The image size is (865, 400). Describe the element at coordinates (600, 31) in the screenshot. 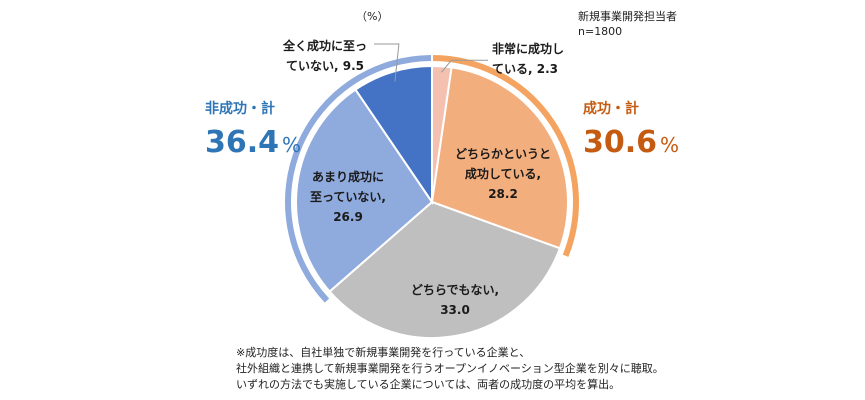

I see `sample-size-label: n=1800` at that location.